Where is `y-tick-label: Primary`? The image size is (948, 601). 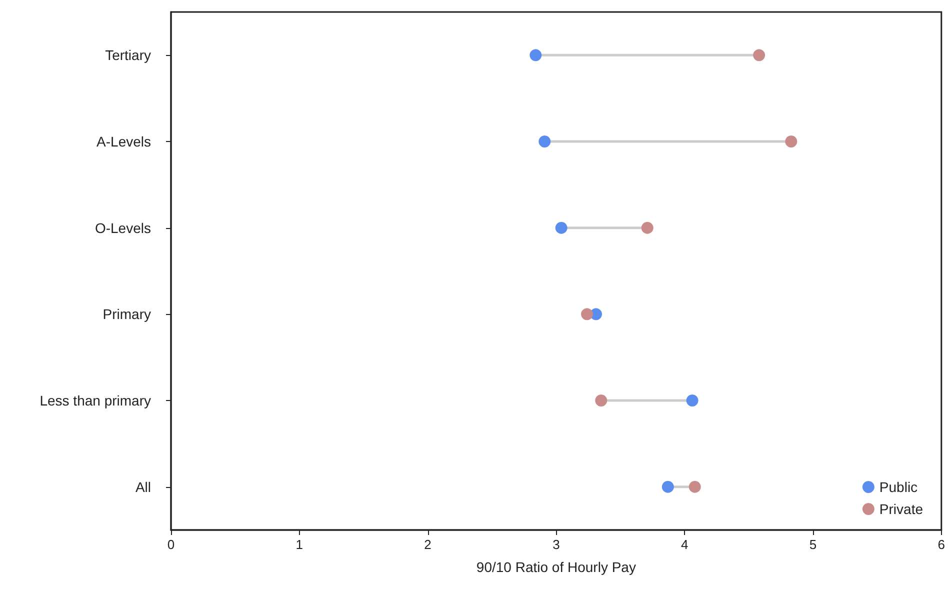
y-tick-label: Primary is located at coordinates (126, 314).